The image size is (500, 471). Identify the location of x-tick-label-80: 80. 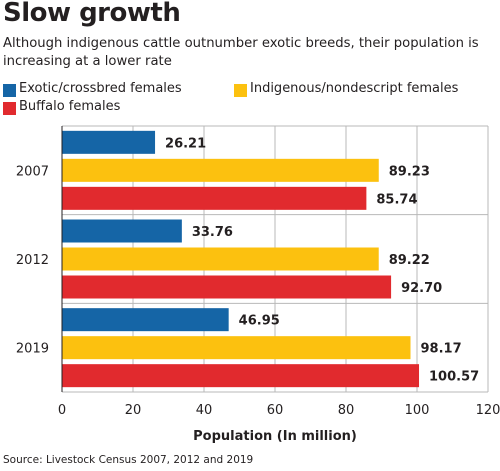
(346, 410).